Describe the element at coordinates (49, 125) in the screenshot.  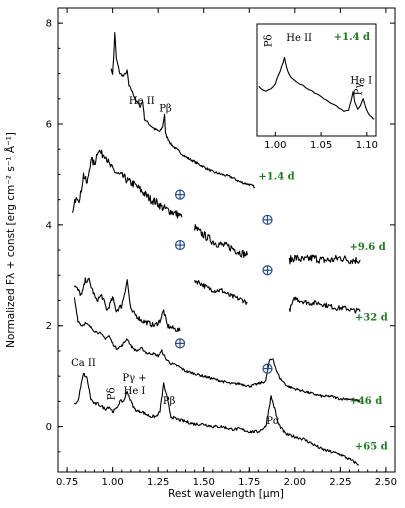
I see `y-tick-label: 6` at that location.